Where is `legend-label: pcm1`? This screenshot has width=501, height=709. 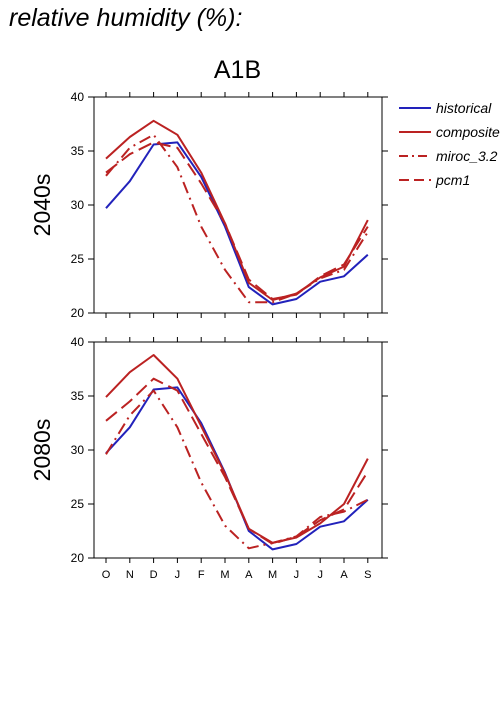 legend-label: pcm1 is located at coordinates (453, 180).